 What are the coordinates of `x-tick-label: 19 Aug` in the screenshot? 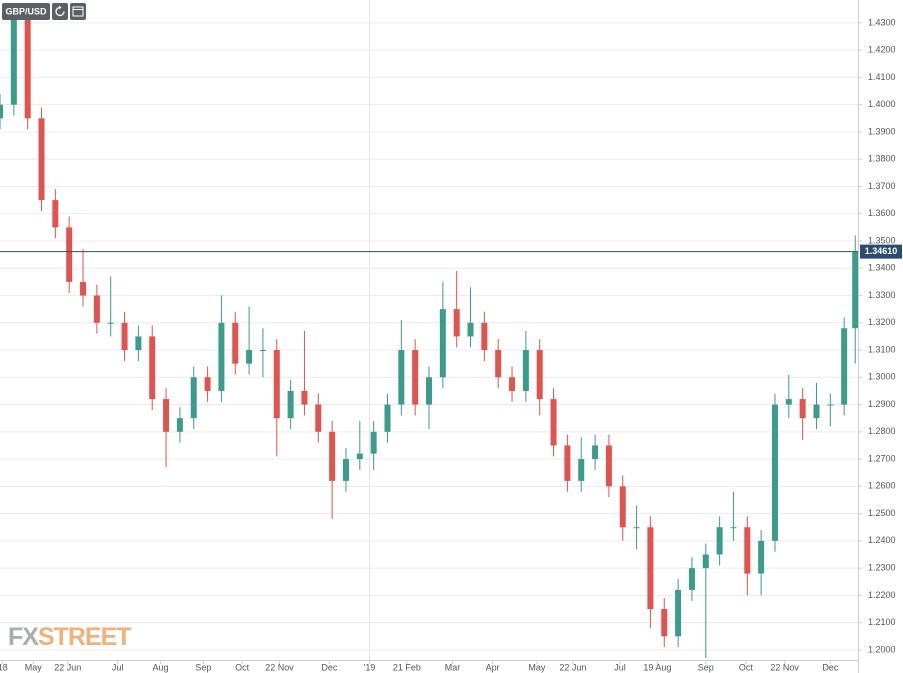 It's located at (657, 667).